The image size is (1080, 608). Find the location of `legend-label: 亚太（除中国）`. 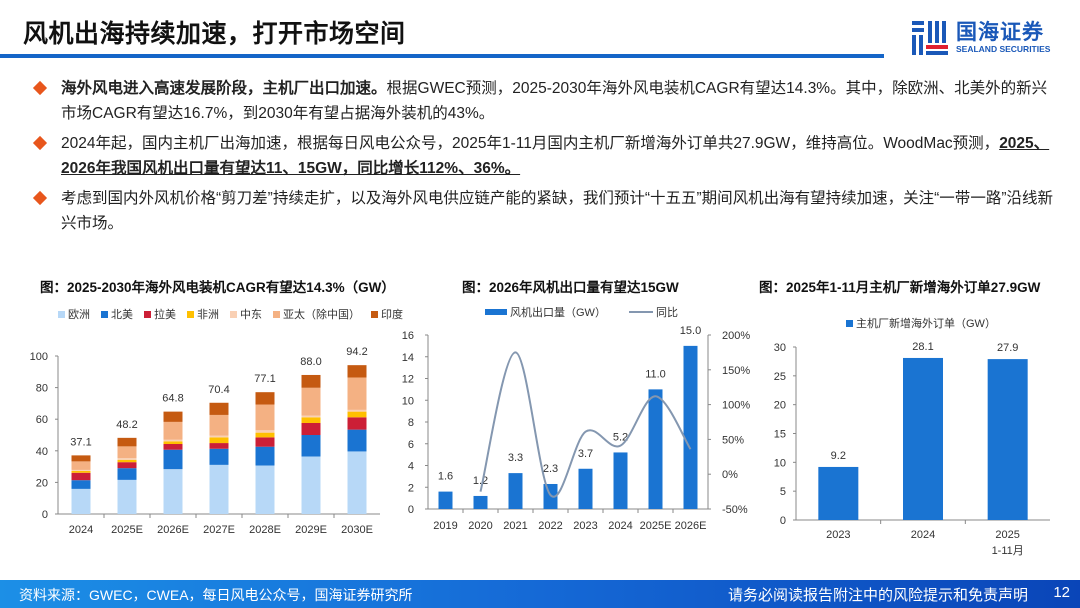

legend-label: 亚太（除中国） is located at coordinates (321, 315).